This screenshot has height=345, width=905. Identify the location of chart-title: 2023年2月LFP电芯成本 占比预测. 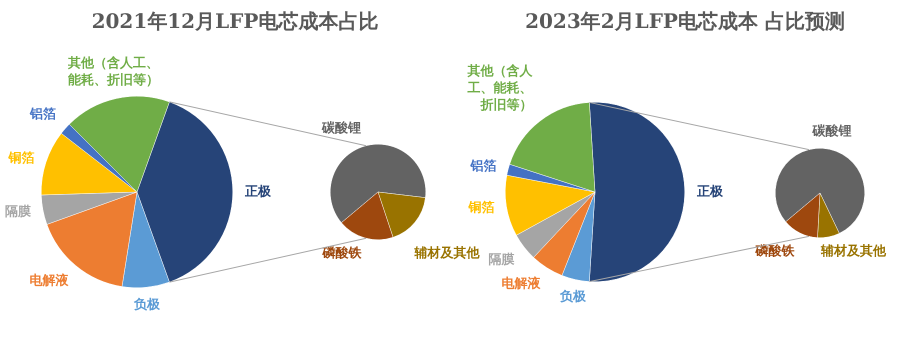
(685, 21).